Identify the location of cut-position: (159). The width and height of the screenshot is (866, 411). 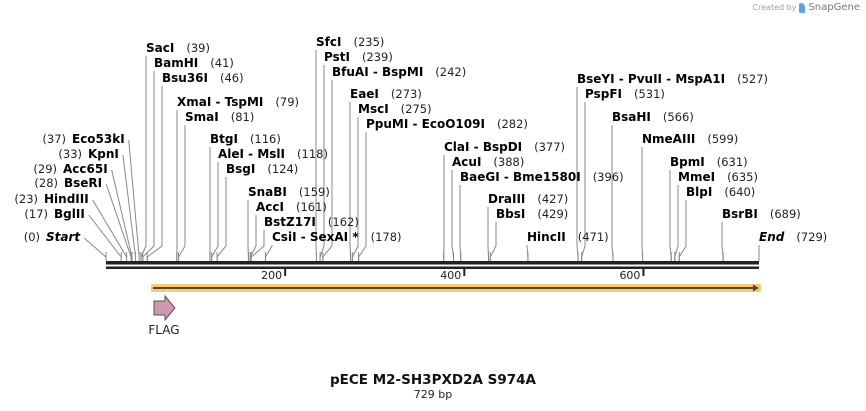
(314, 192).